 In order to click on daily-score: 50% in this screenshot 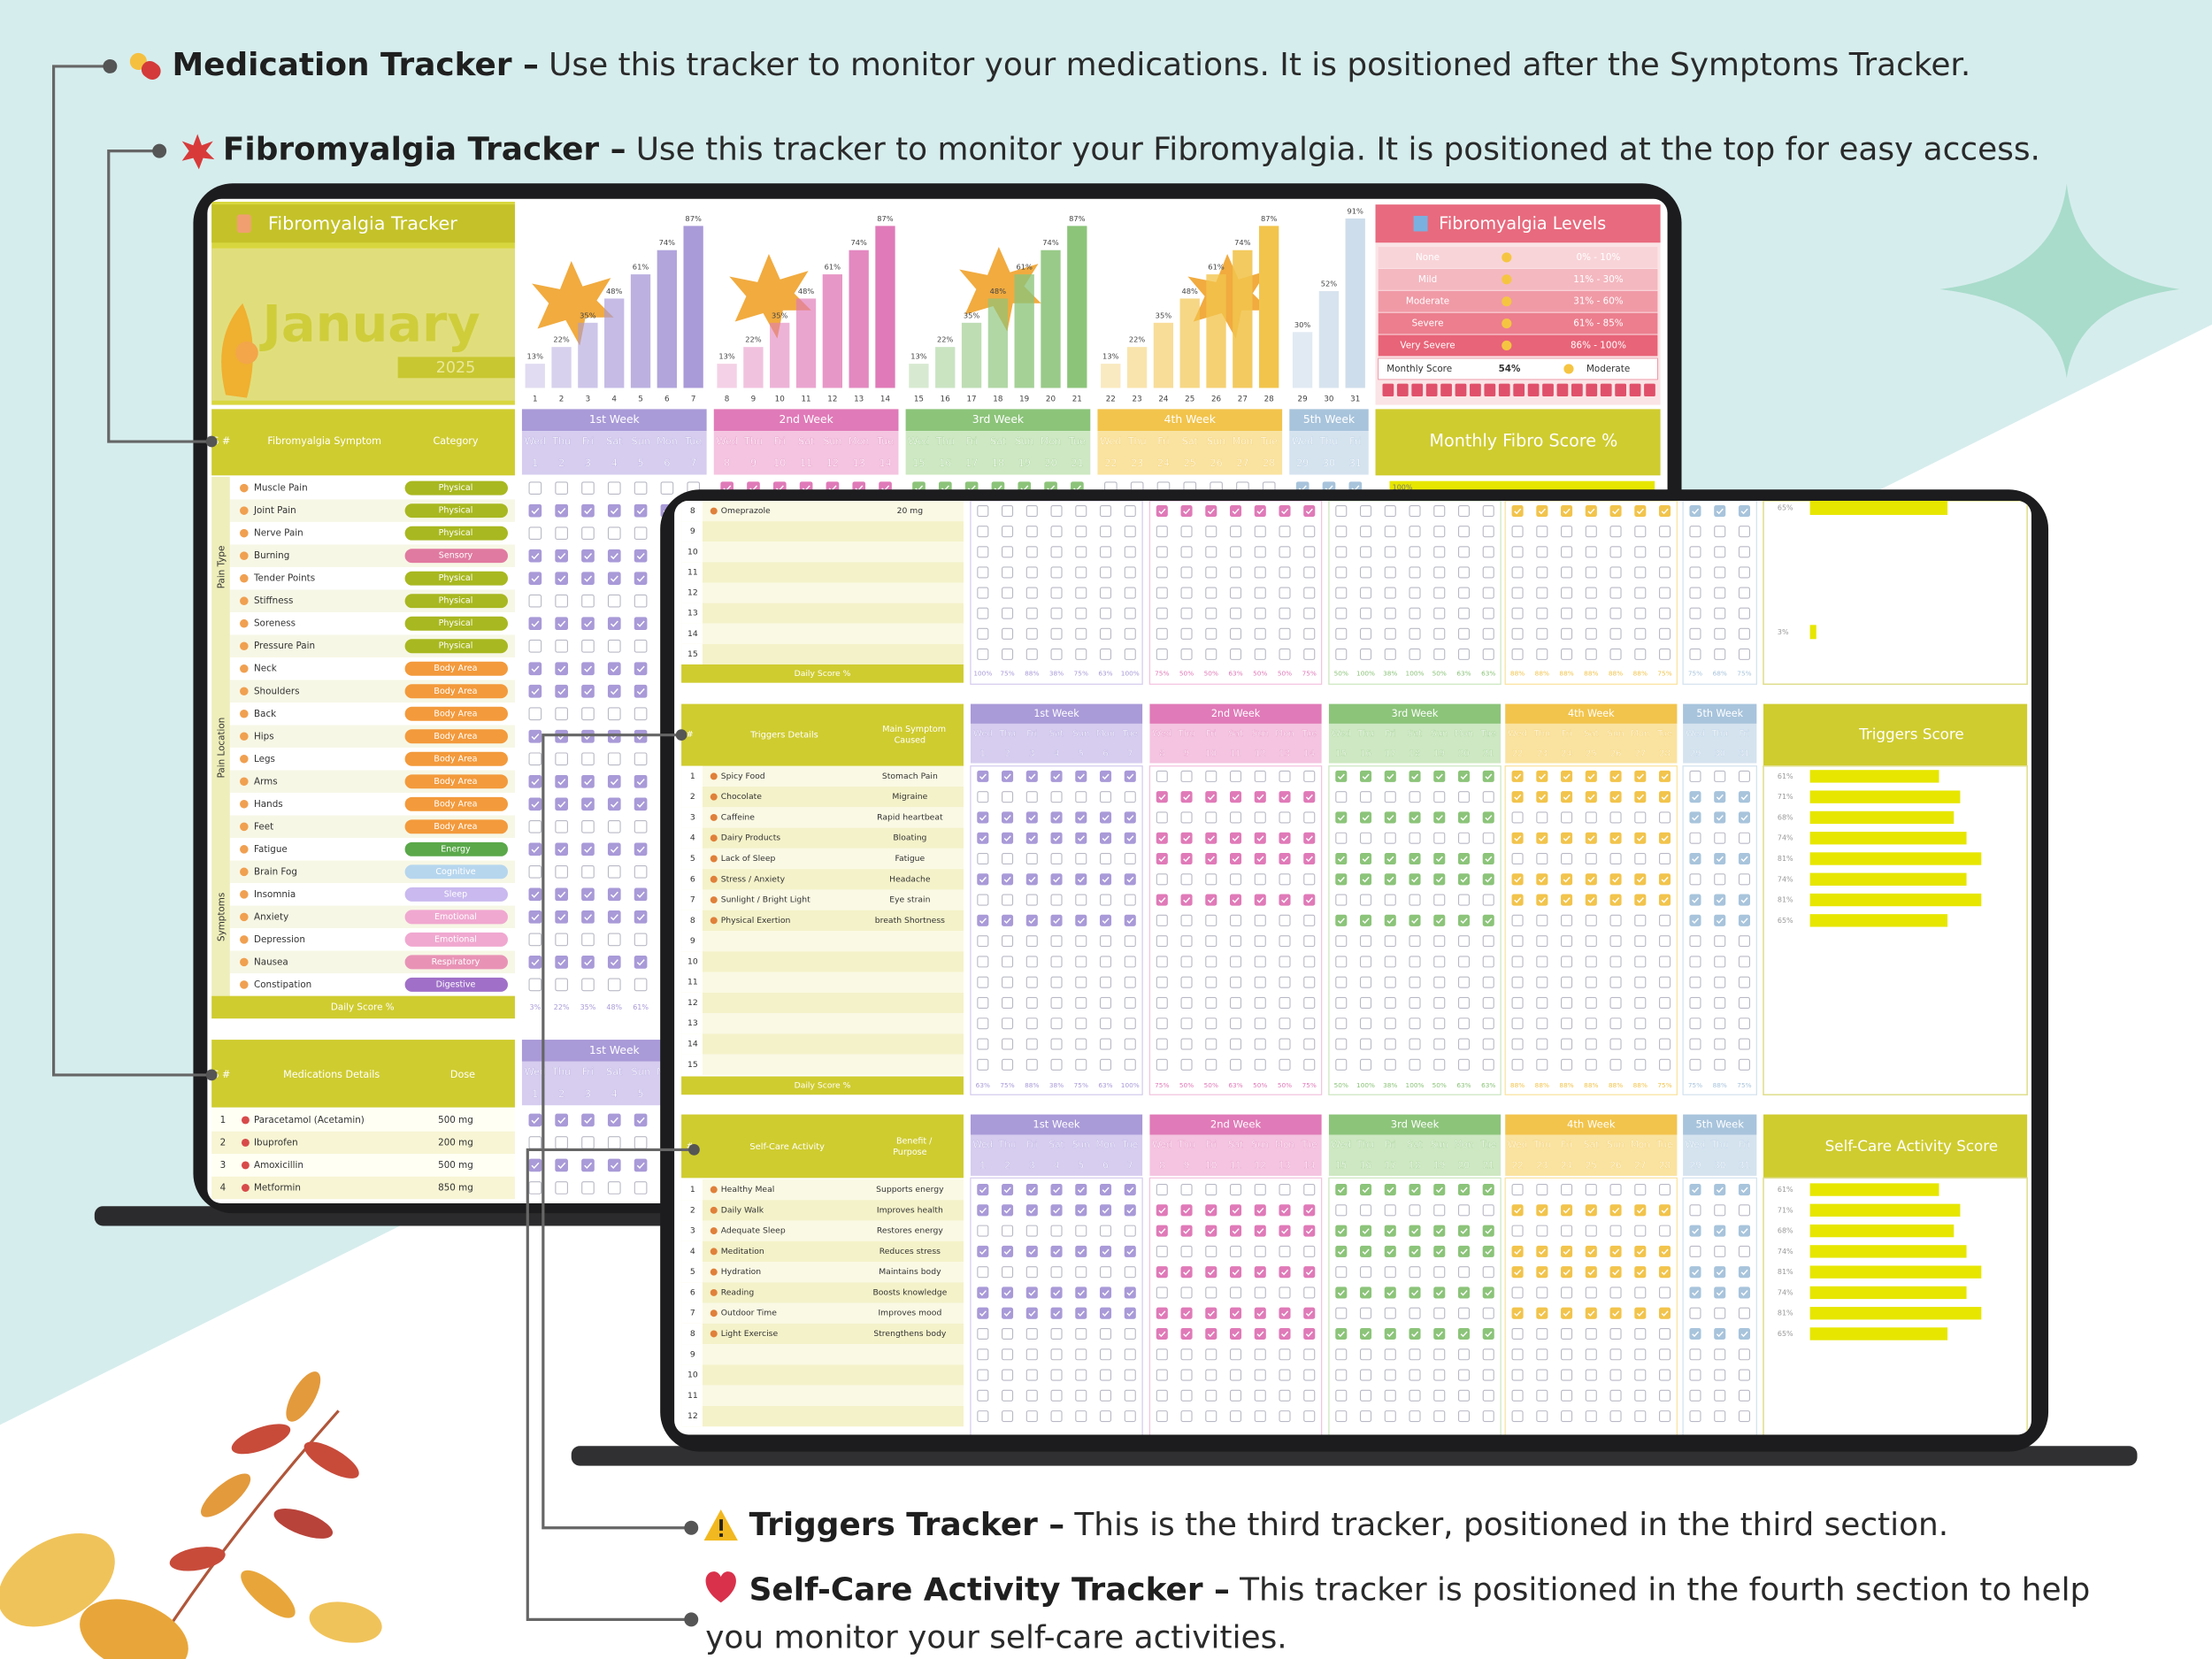, I will do `click(1285, 673)`.